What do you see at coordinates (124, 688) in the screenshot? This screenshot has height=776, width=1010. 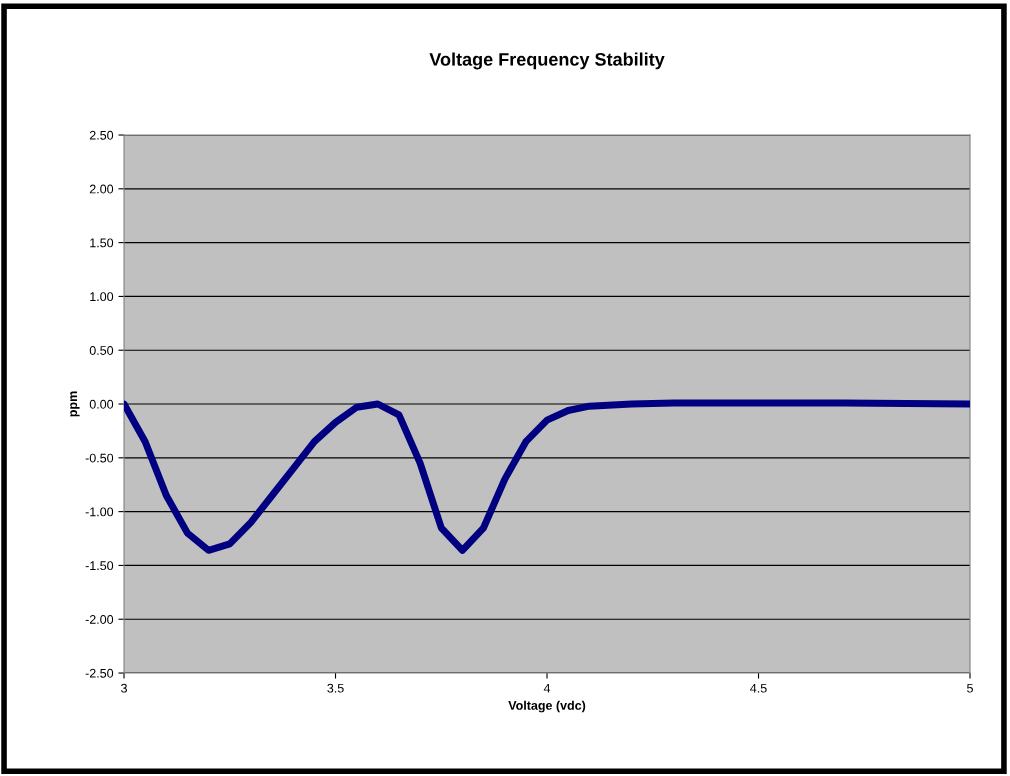 I see `x-tick-label: 3` at bounding box center [124, 688].